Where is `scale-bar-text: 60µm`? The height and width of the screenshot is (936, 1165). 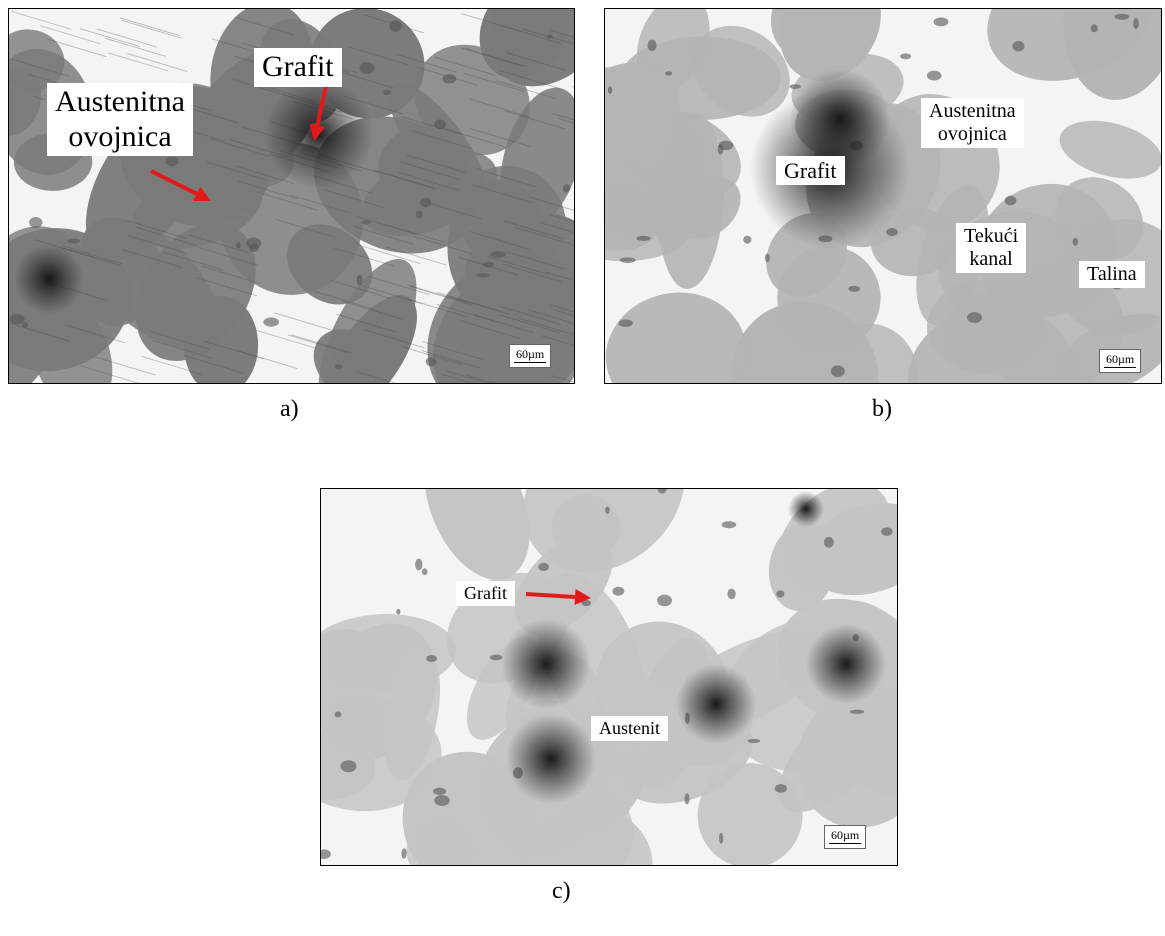 scale-bar-text: 60µm is located at coordinates (1120, 360).